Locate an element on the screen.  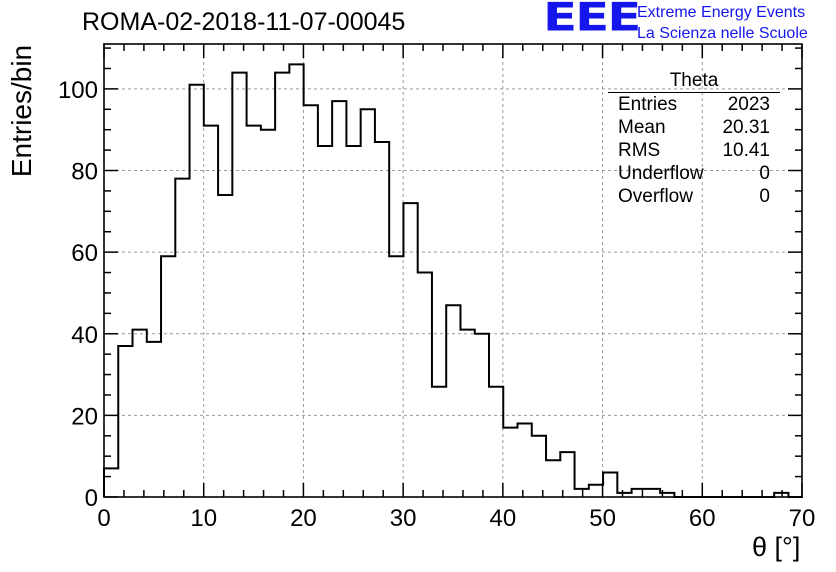
stats-label: Mean is located at coordinates (642, 127).